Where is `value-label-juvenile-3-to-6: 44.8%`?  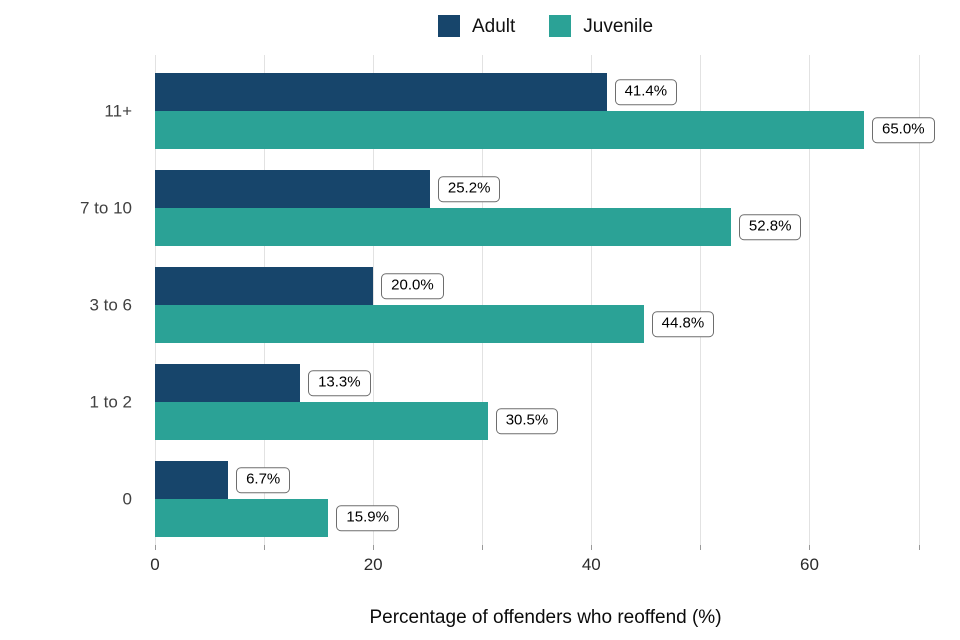
value-label-juvenile-3-to-6: 44.8% is located at coordinates (683, 324).